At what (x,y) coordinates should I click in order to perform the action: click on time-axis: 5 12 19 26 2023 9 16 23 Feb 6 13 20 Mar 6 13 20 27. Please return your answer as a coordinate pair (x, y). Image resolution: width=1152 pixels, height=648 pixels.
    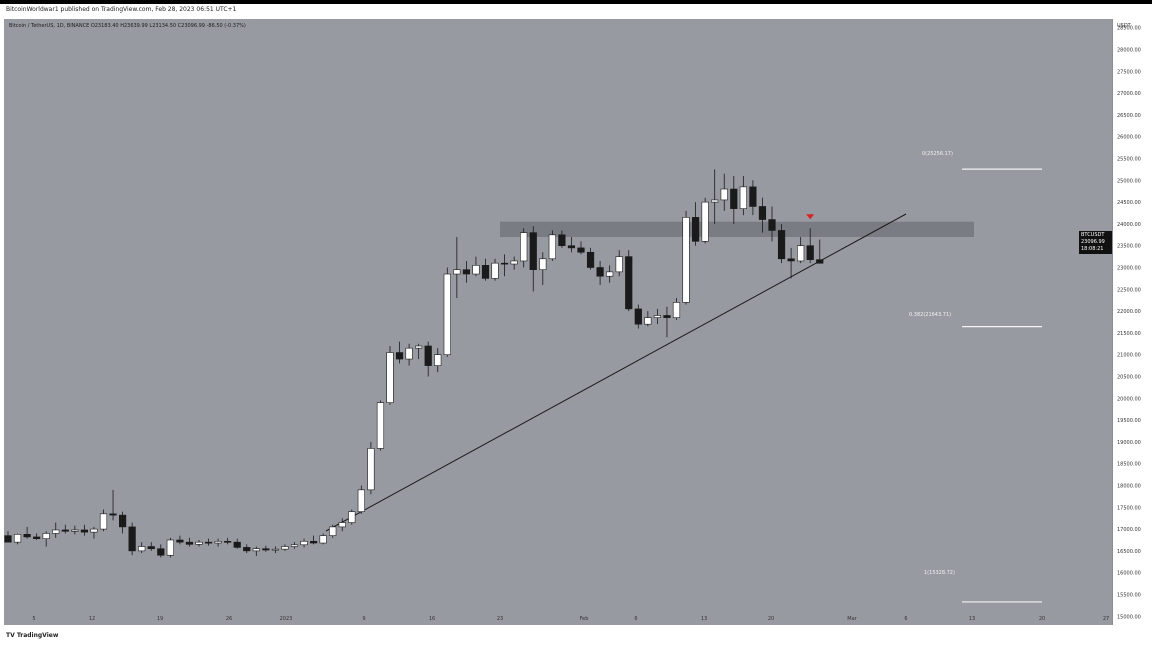
    Looking at the image, I should click on (558, 618).